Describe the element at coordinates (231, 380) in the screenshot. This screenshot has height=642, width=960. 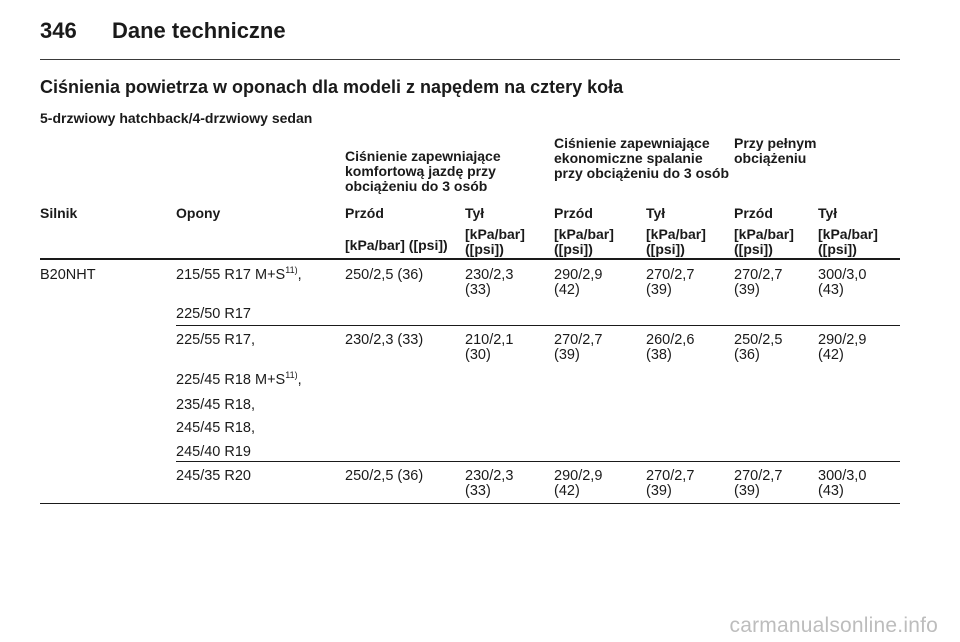
I see `tyre-size: 225/45 R18 M+S` at that location.